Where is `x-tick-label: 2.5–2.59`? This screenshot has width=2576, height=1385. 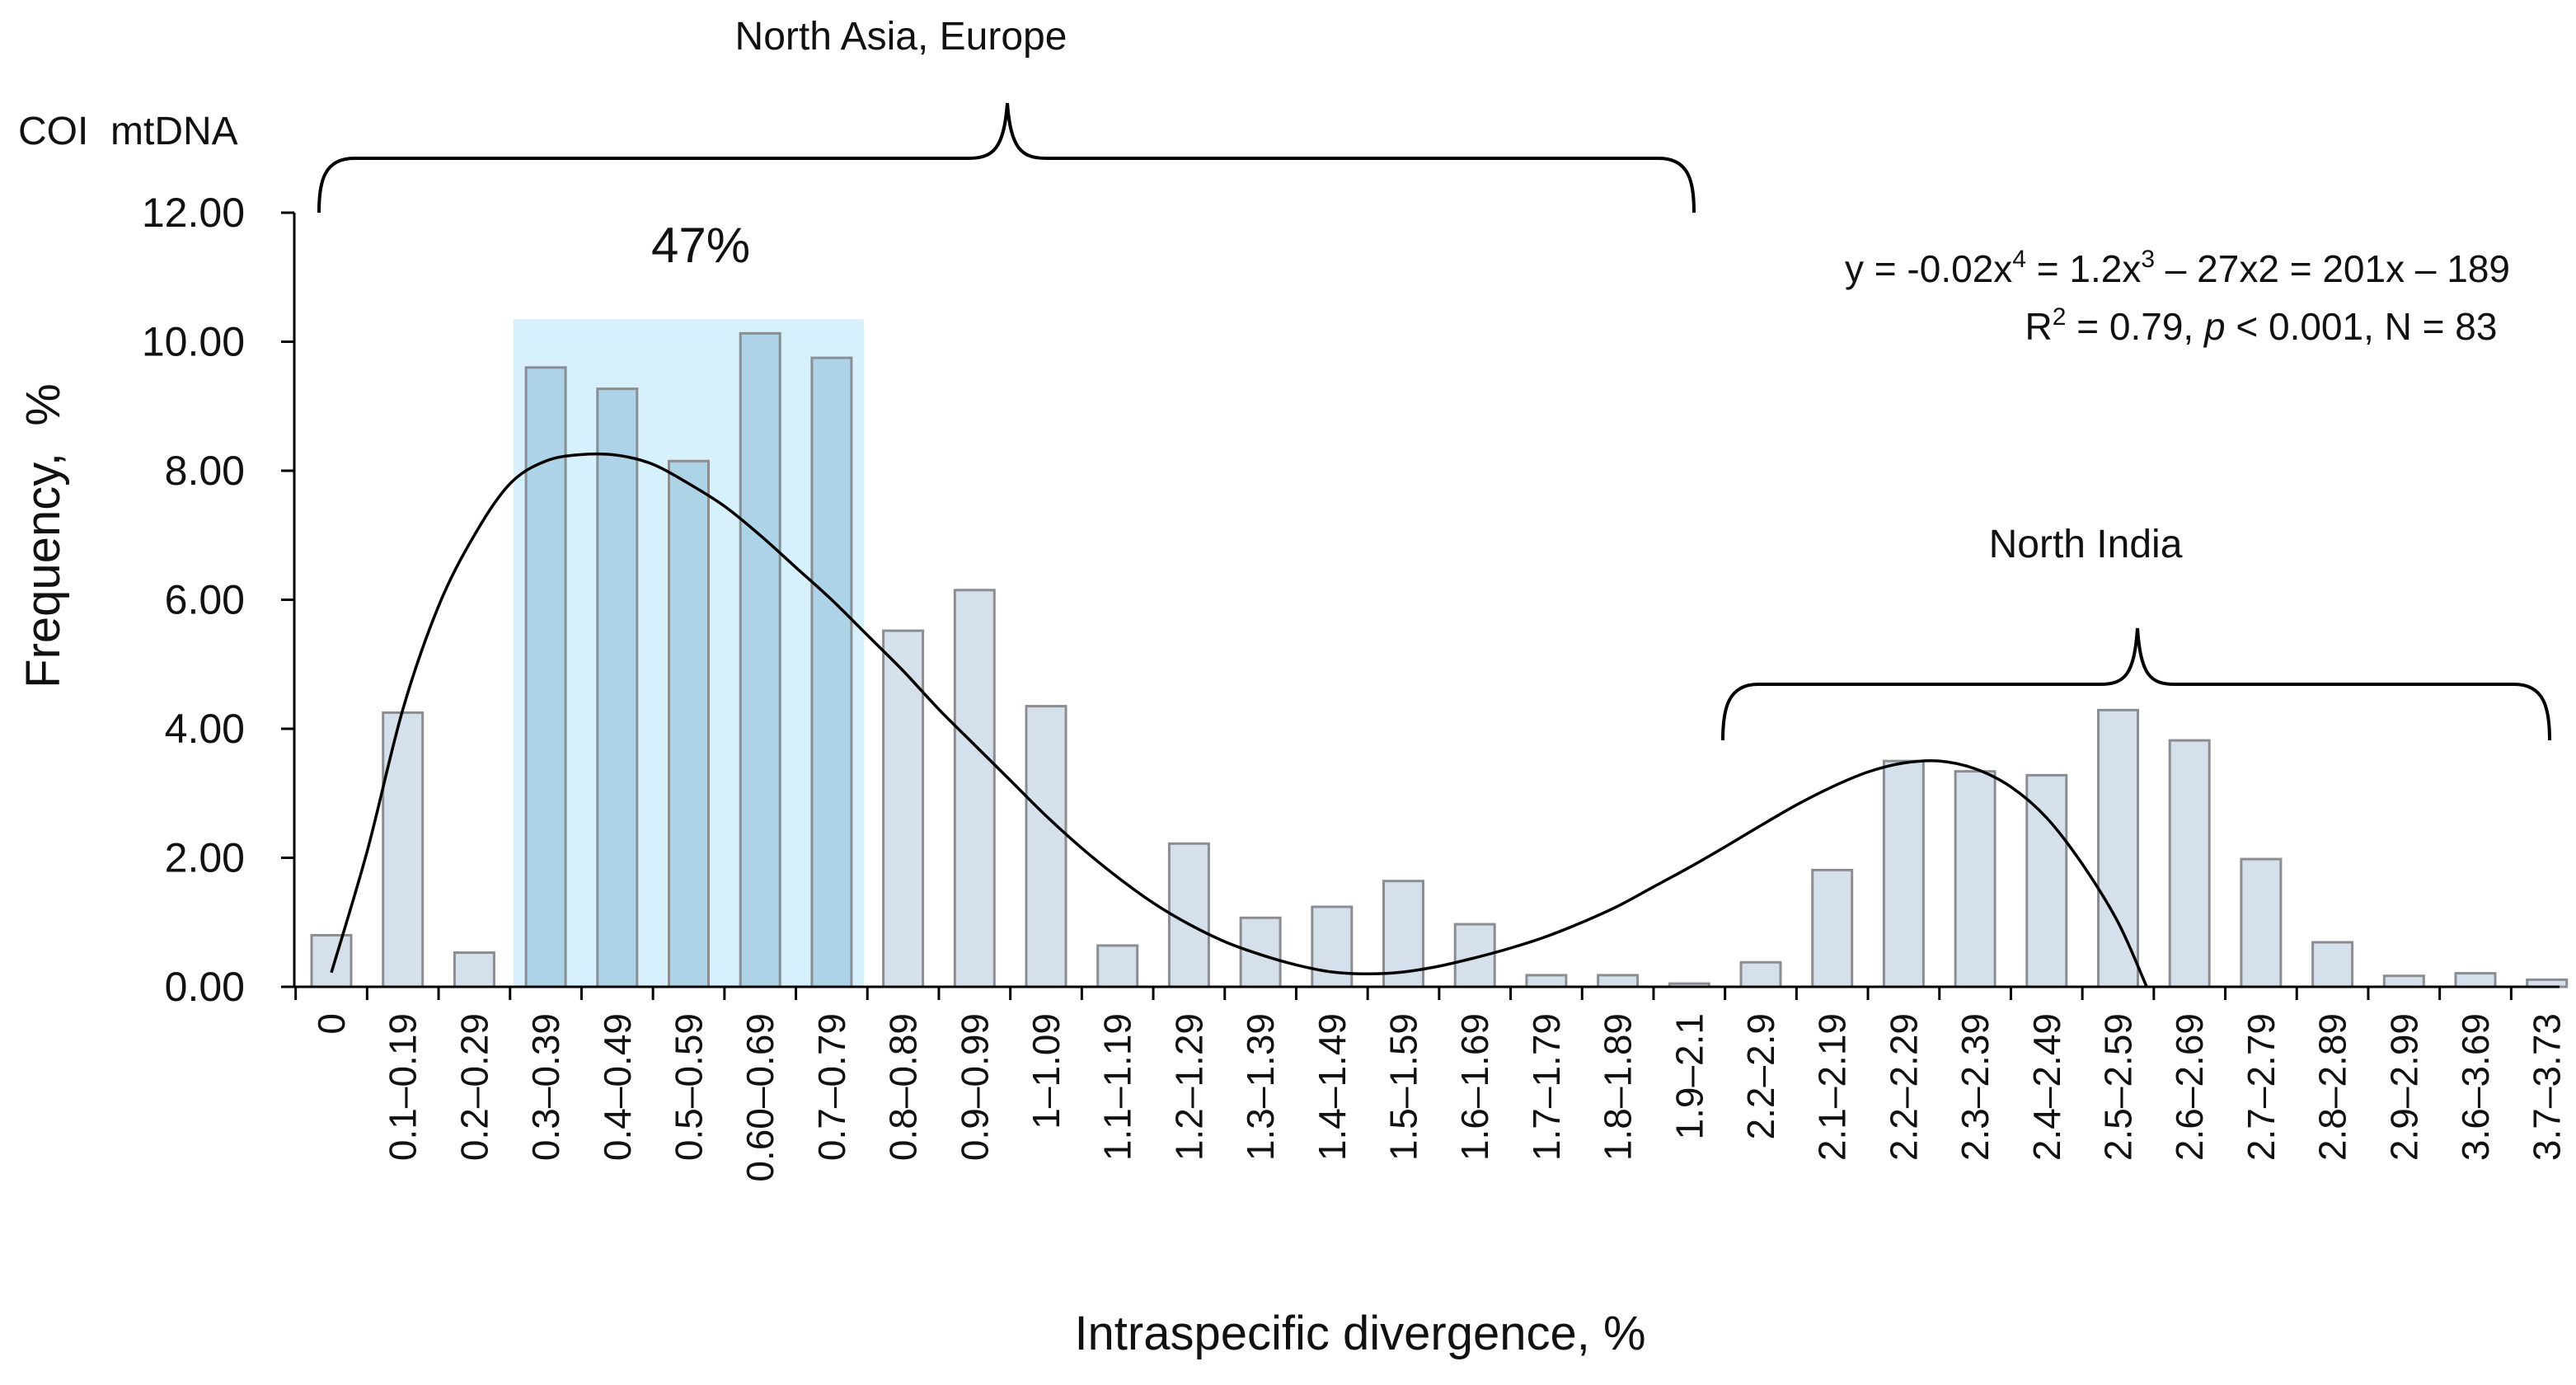 x-tick-label: 2.5–2.59 is located at coordinates (2118, 1087).